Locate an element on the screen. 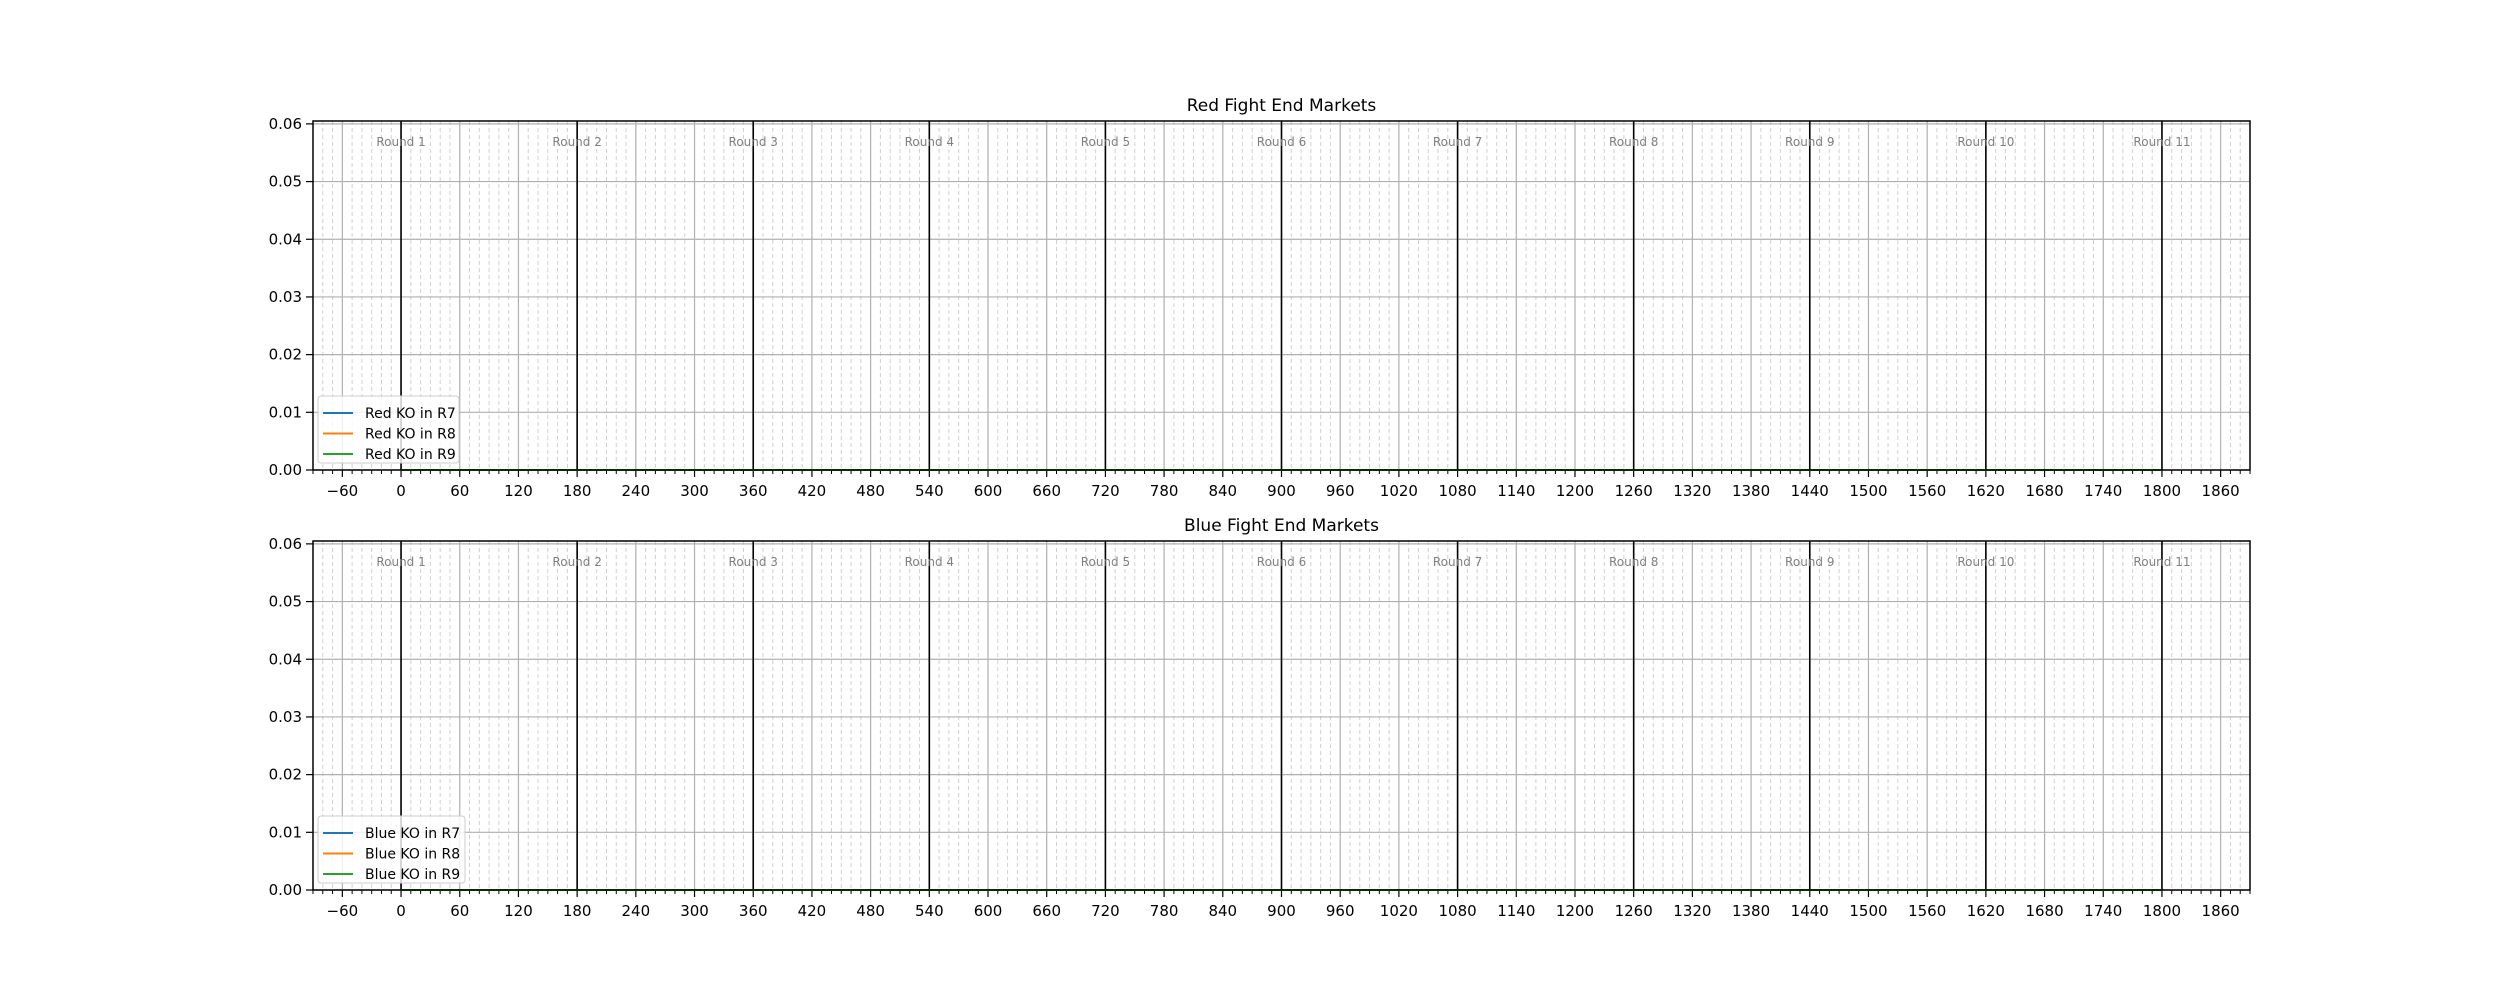  y-tick-label: 0.03 is located at coordinates (285, 297).